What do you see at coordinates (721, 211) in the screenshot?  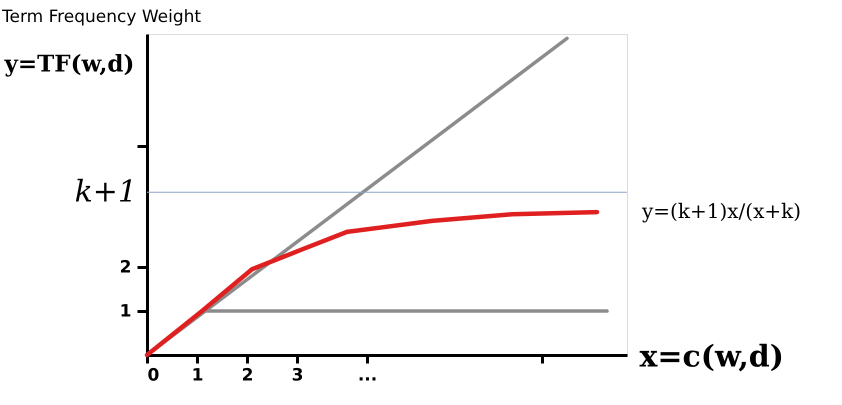 I see `text: y=(k+1)x/(x+k)` at bounding box center [721, 211].